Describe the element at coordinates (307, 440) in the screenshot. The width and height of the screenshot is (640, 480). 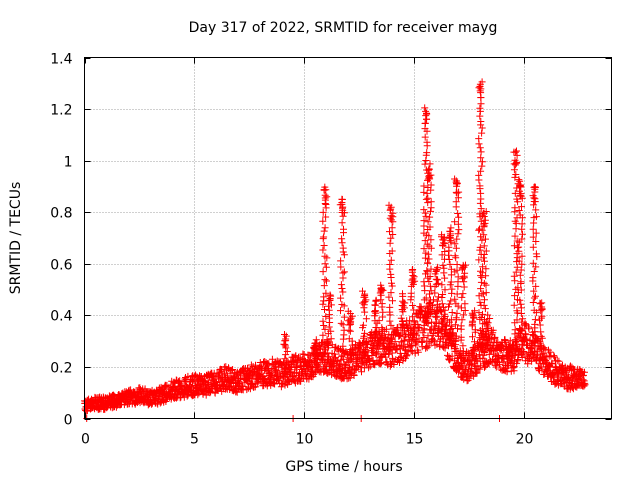
I see `x-tick-labels: 0 5 10 15 20` at that location.